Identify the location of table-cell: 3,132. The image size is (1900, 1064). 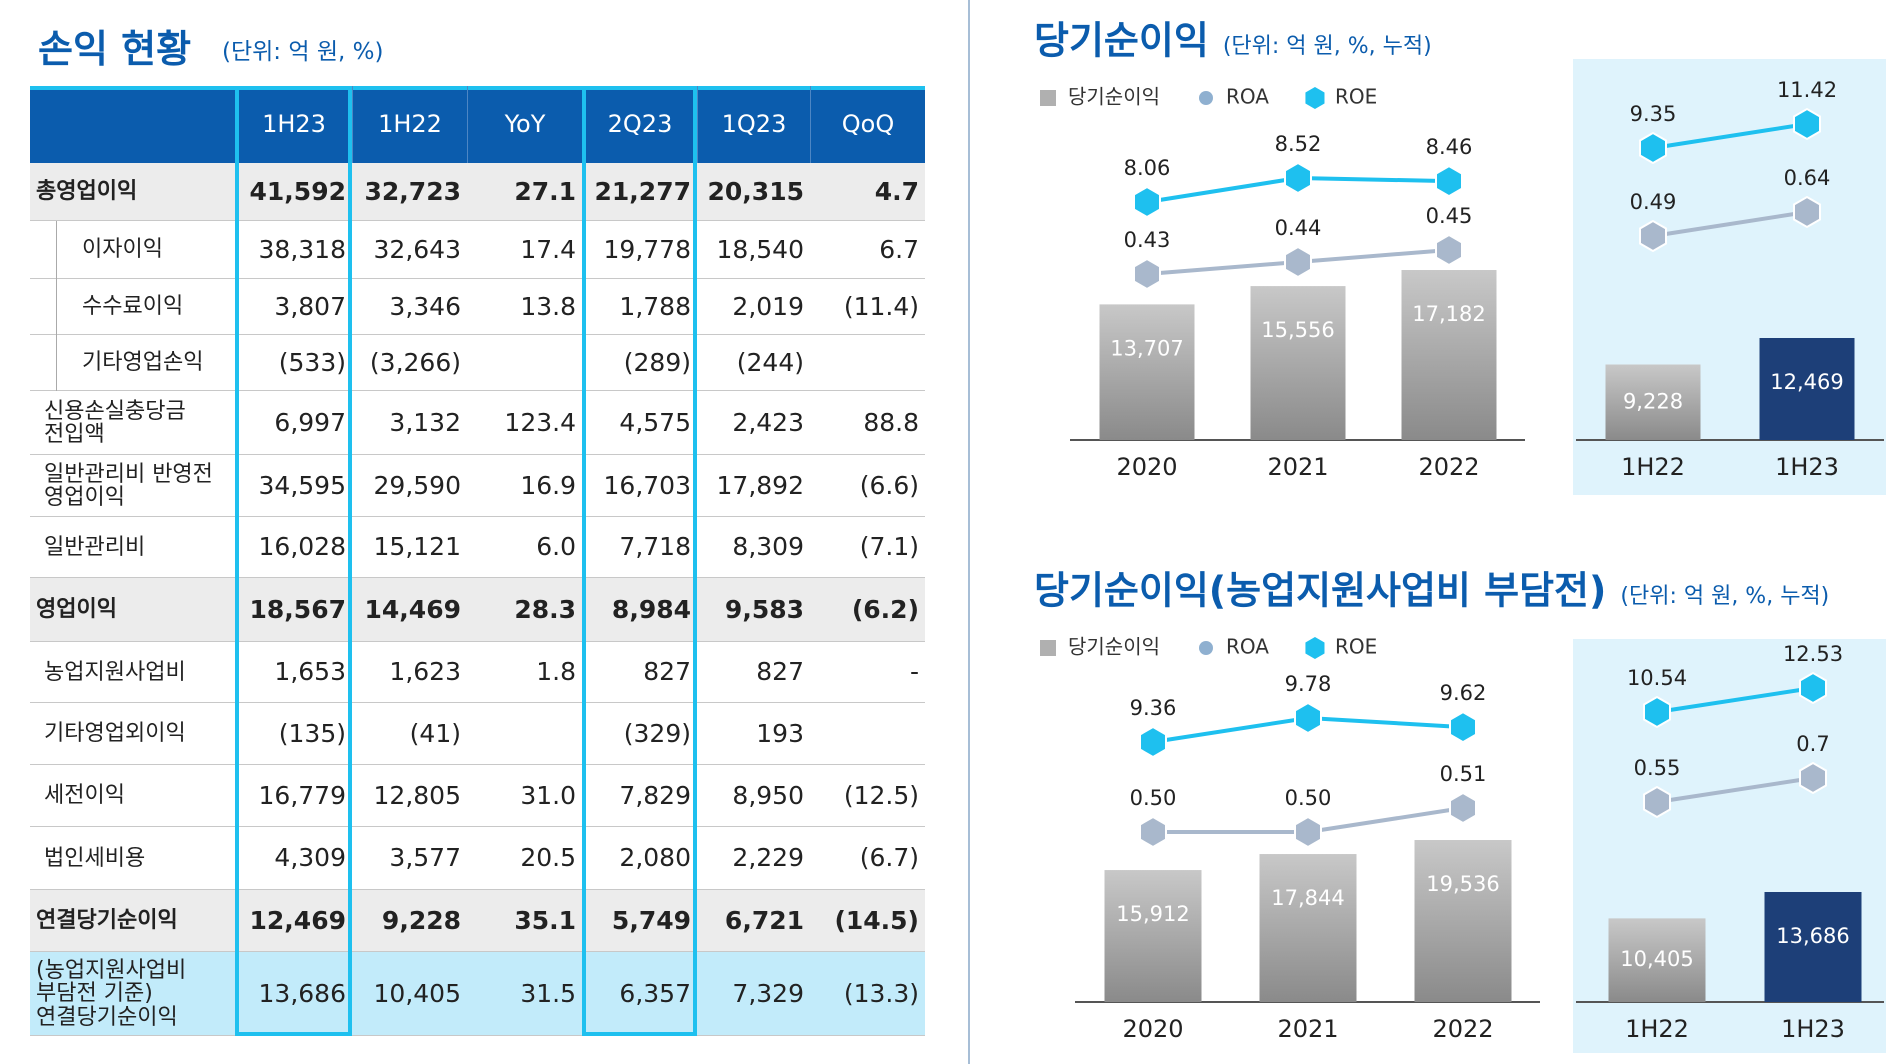
(425, 422).